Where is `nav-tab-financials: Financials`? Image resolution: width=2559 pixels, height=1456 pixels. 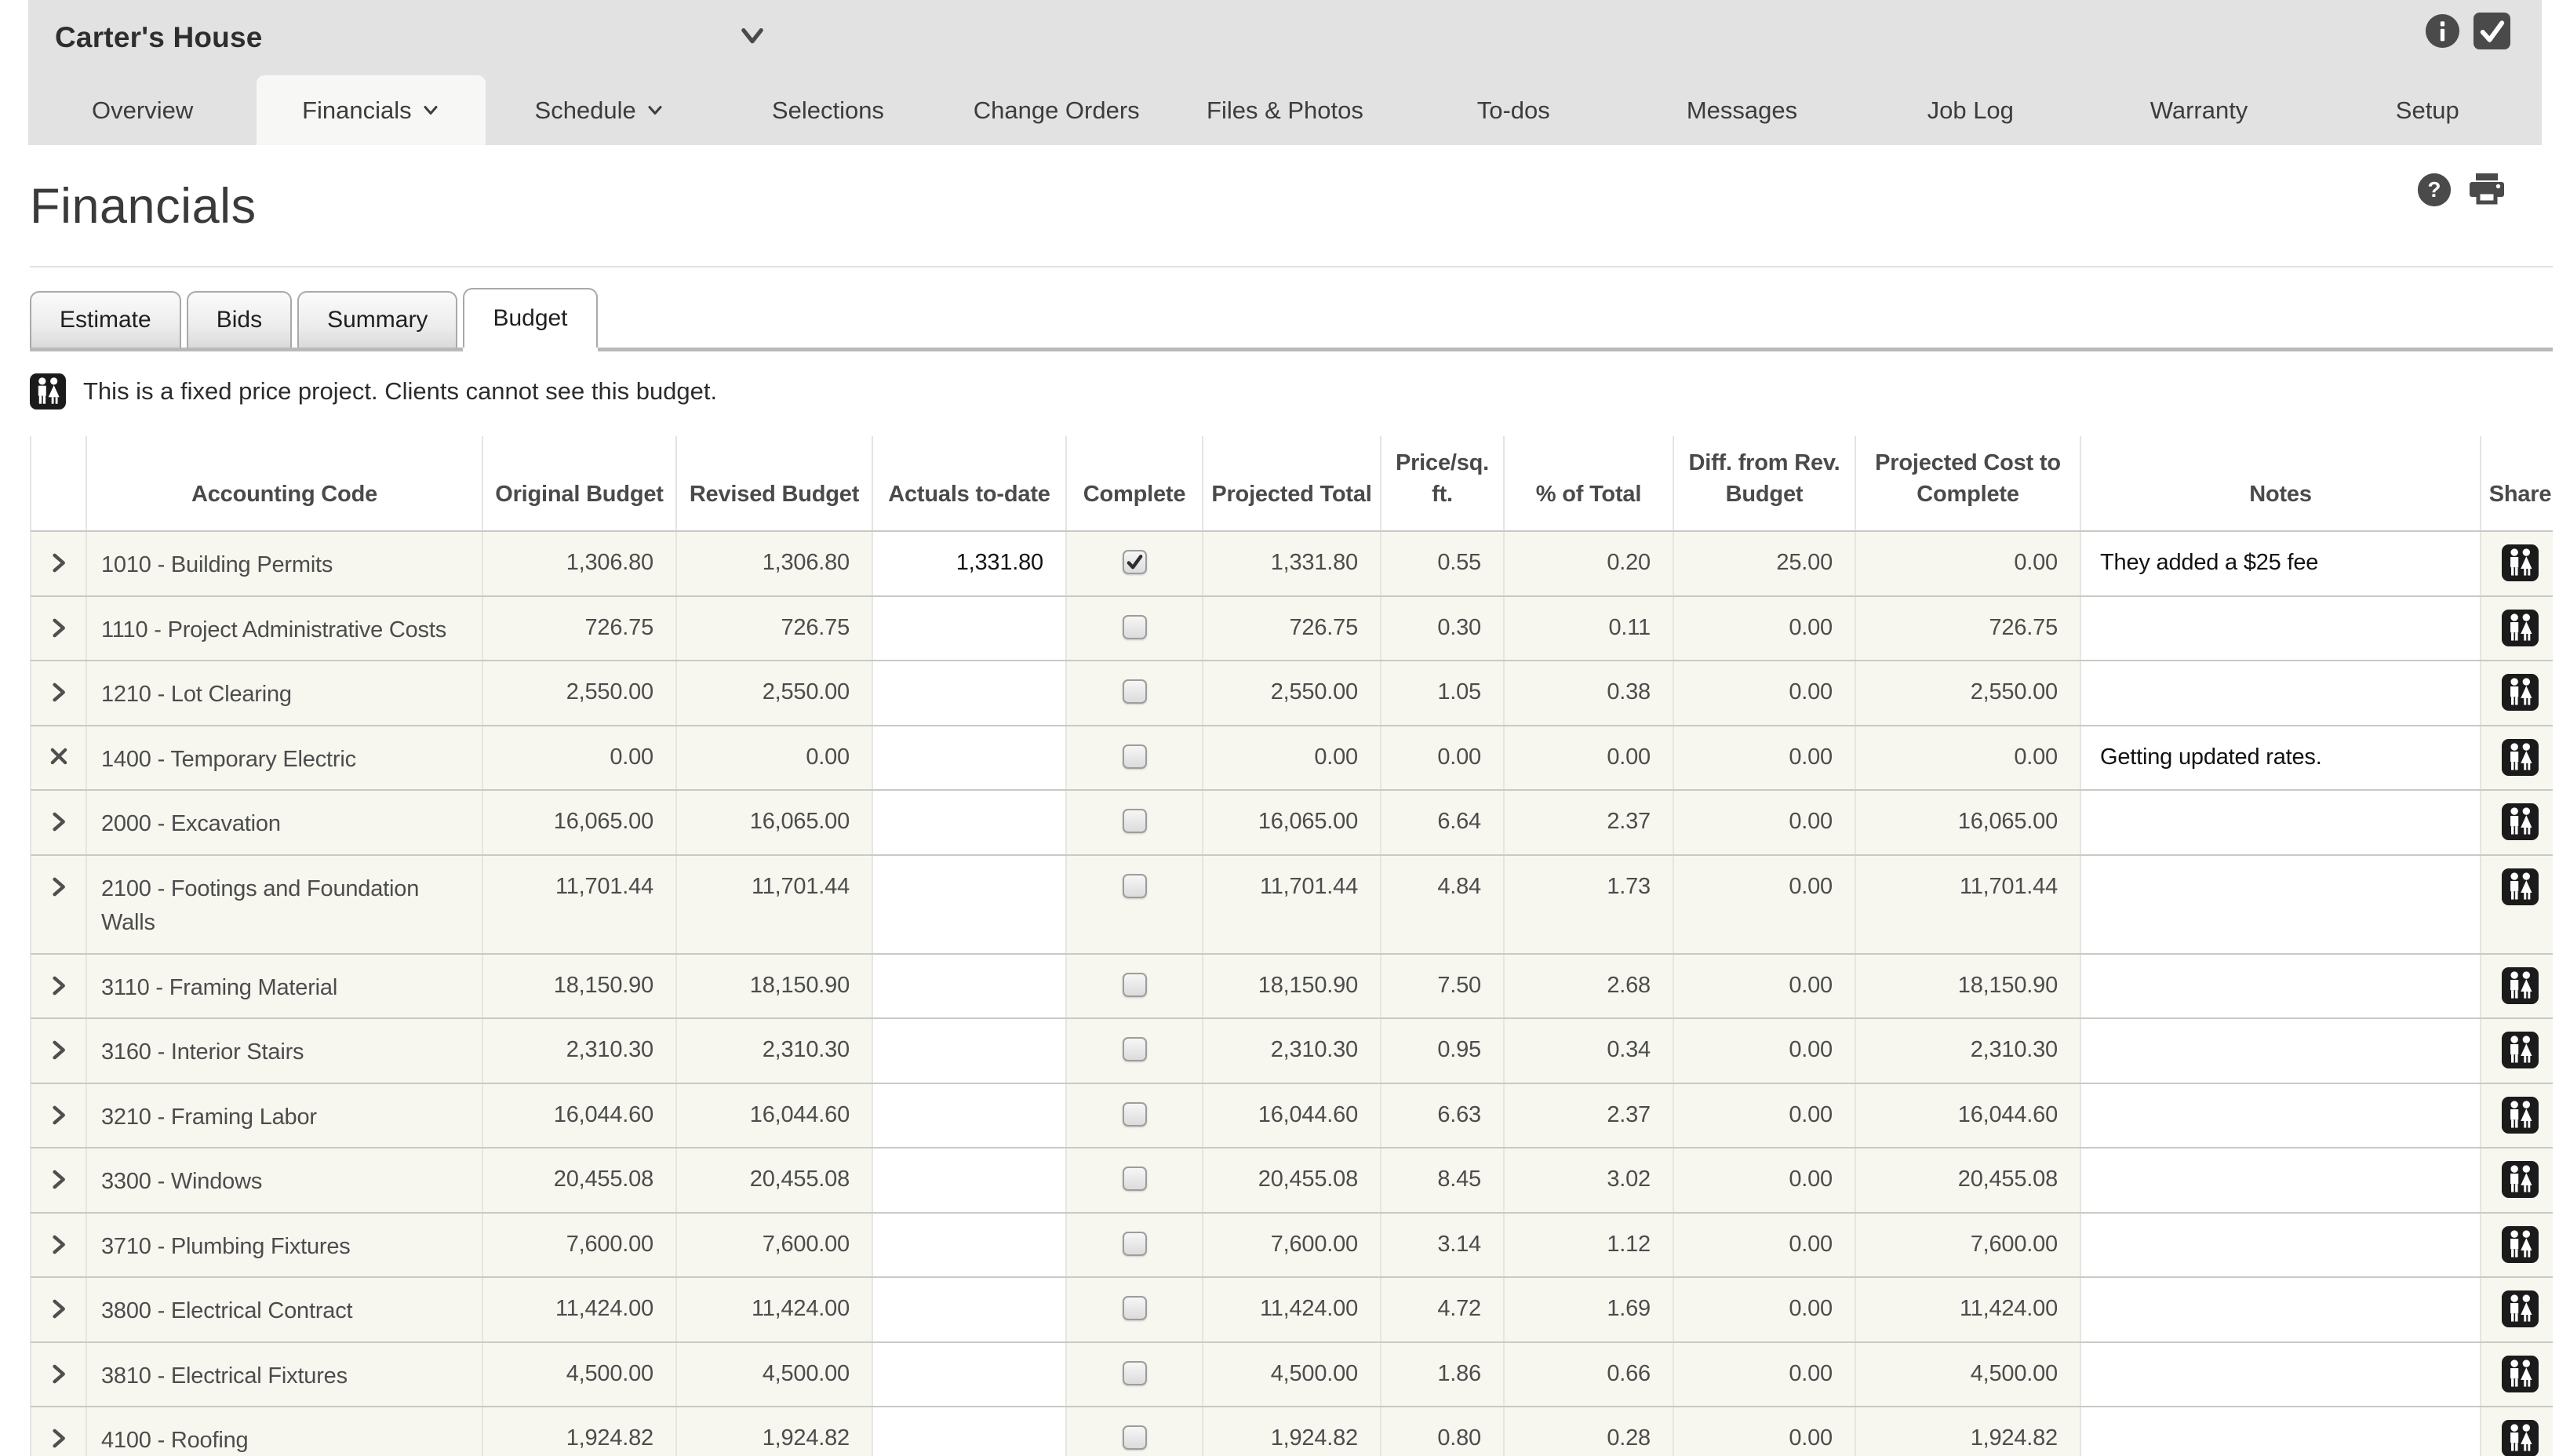 nav-tab-financials: Financials is located at coordinates (371, 110).